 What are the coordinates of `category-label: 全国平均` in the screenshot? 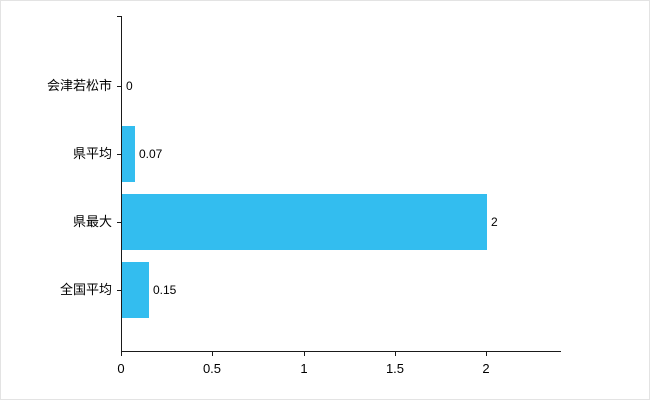 It's located at (85, 289).